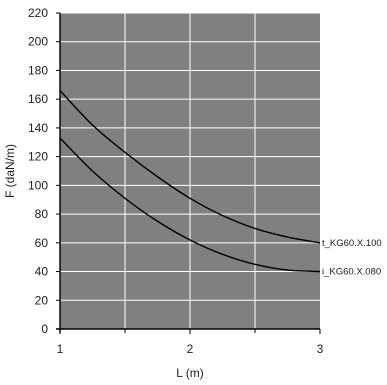 Image resolution: width=387 pixels, height=385 pixels. I want to click on y-tick-label: 200, so click(38, 42).